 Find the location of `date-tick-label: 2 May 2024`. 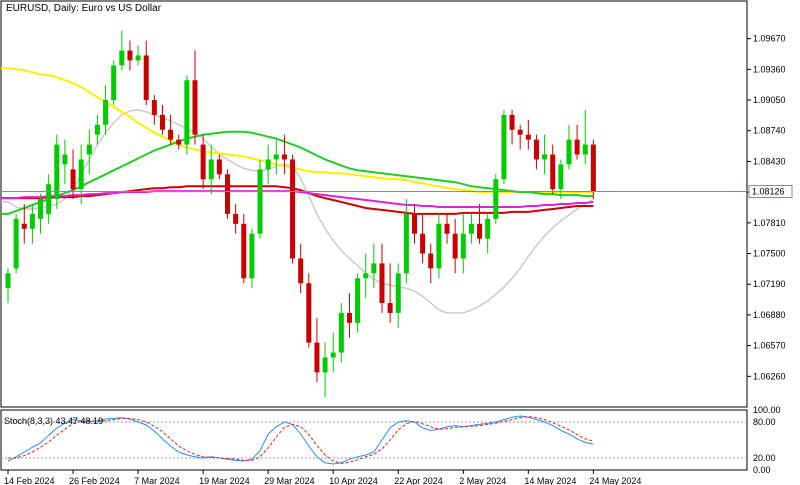

date-tick-label: 2 May 2024 is located at coordinates (482, 480).